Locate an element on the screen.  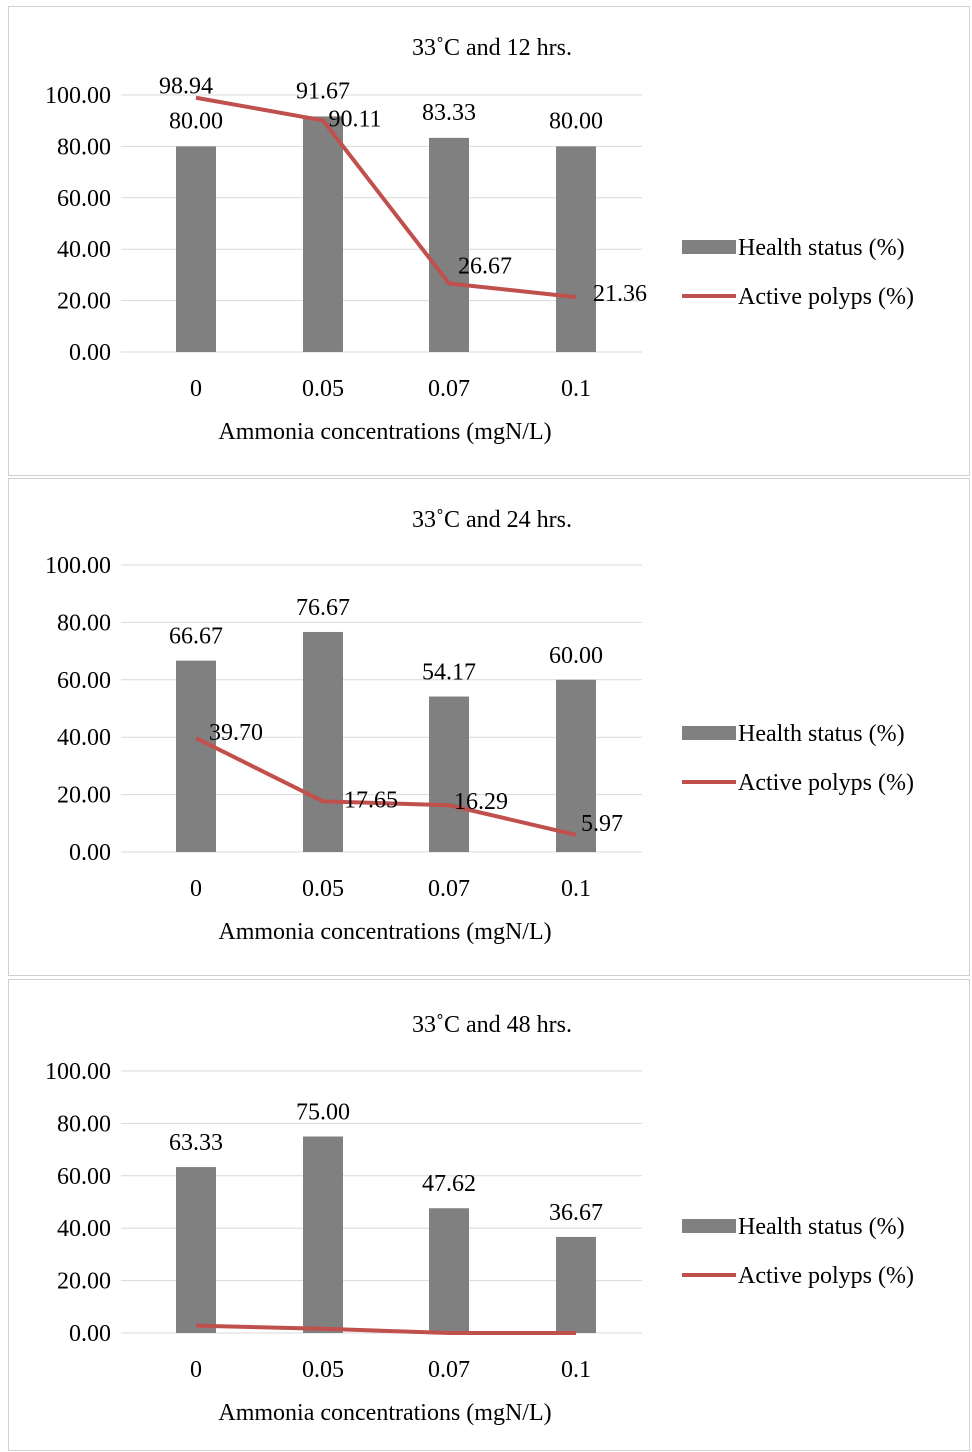
line-data-label: 98.94 is located at coordinates (186, 87).